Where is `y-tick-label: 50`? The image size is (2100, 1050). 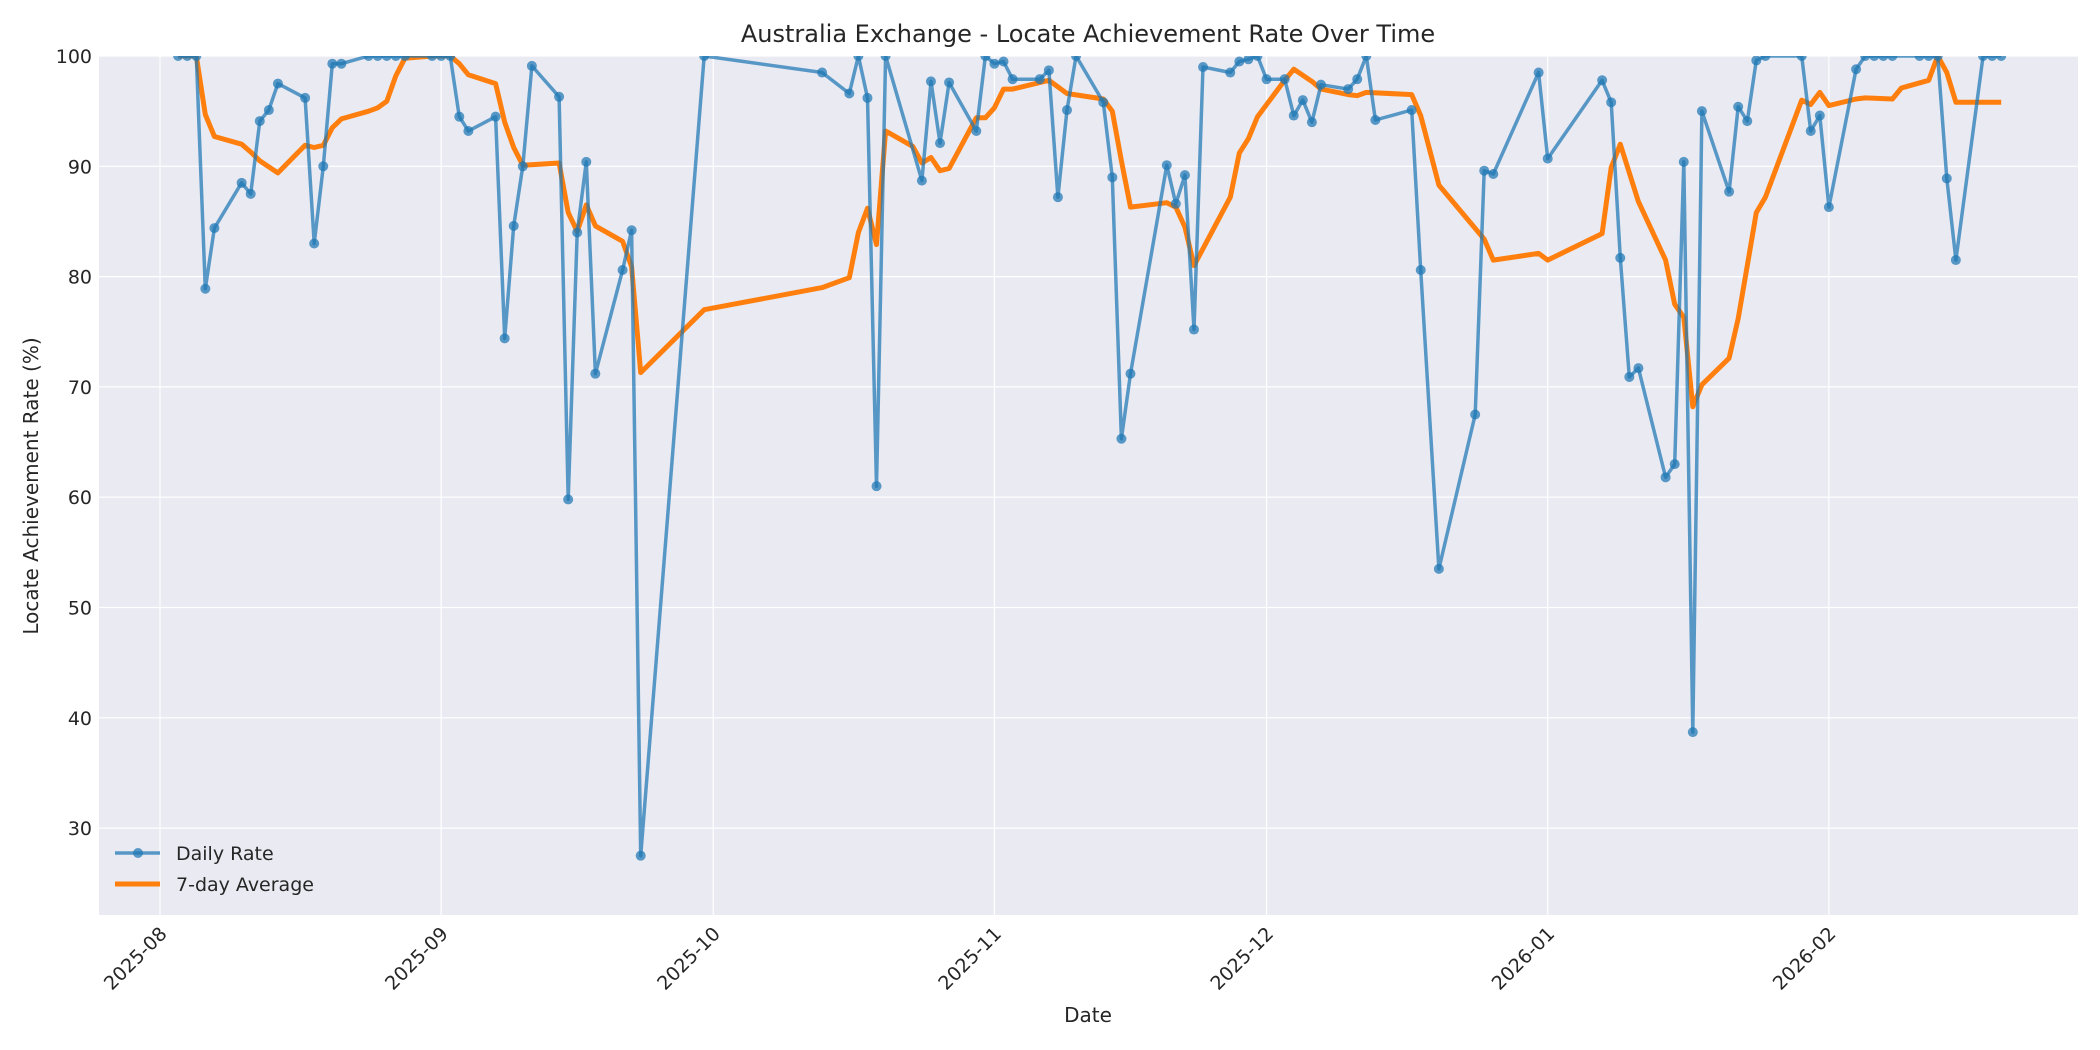 y-tick-label: 50 is located at coordinates (80, 609).